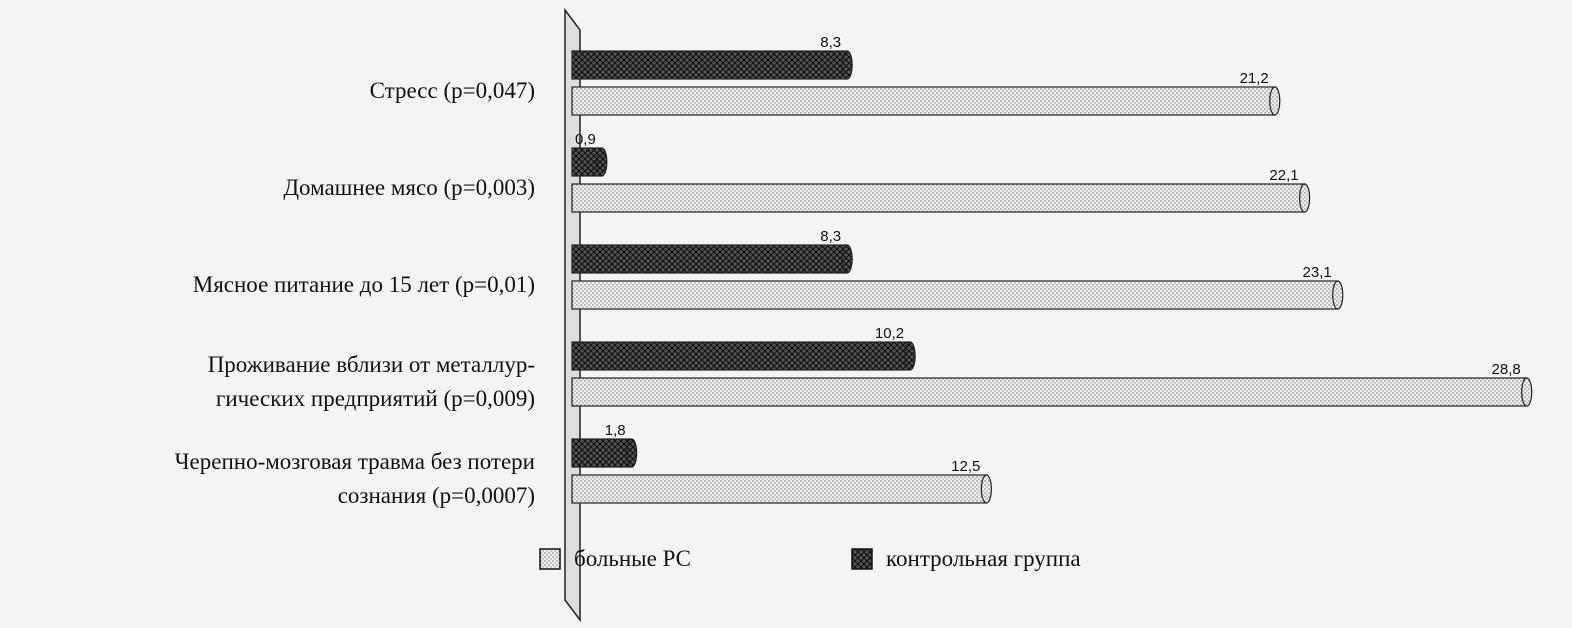  I want to click on value-label: 1,8, so click(615, 430).